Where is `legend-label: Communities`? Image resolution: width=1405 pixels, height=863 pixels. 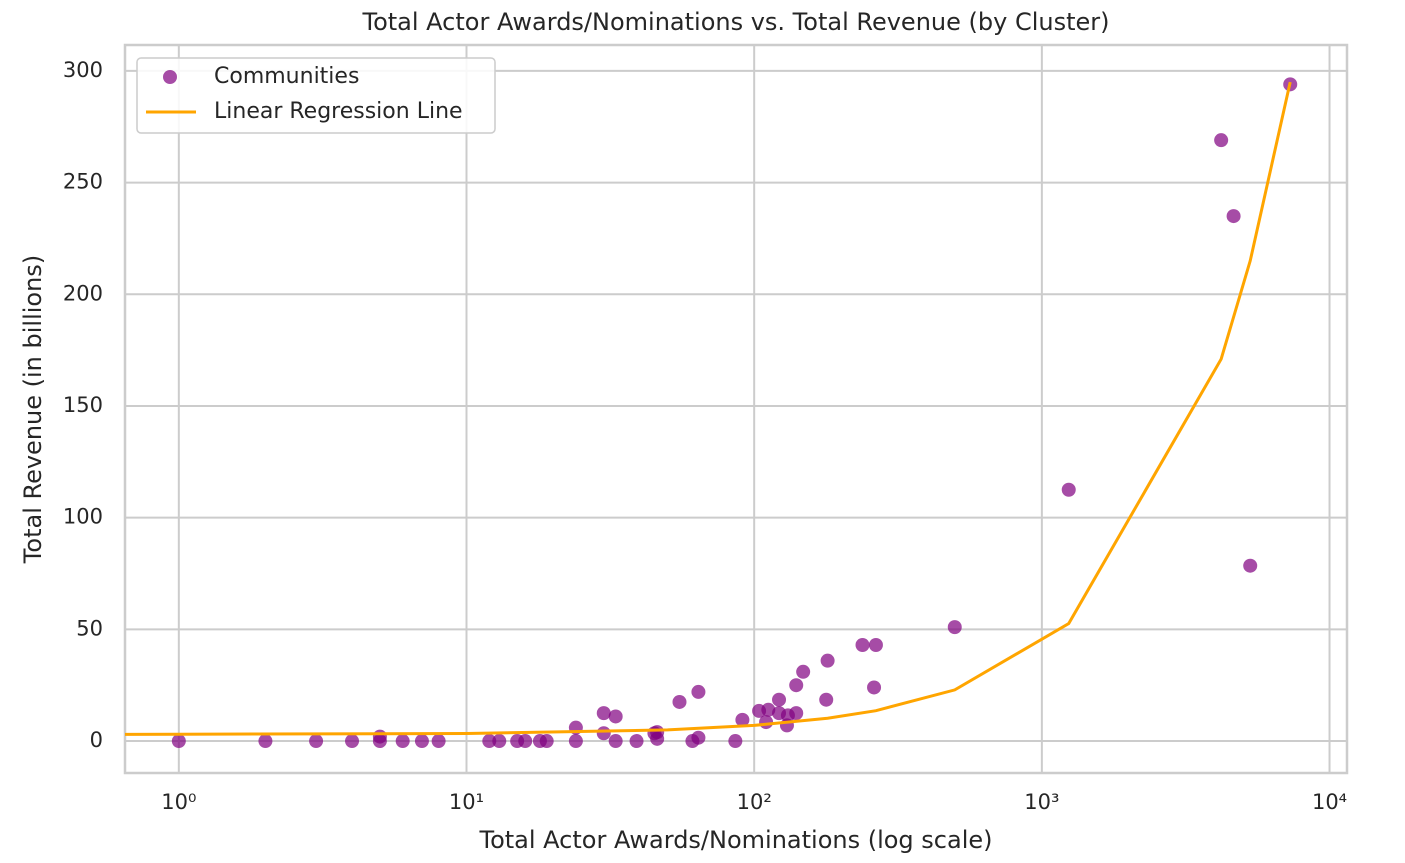
legend-label: Communities is located at coordinates (286, 76).